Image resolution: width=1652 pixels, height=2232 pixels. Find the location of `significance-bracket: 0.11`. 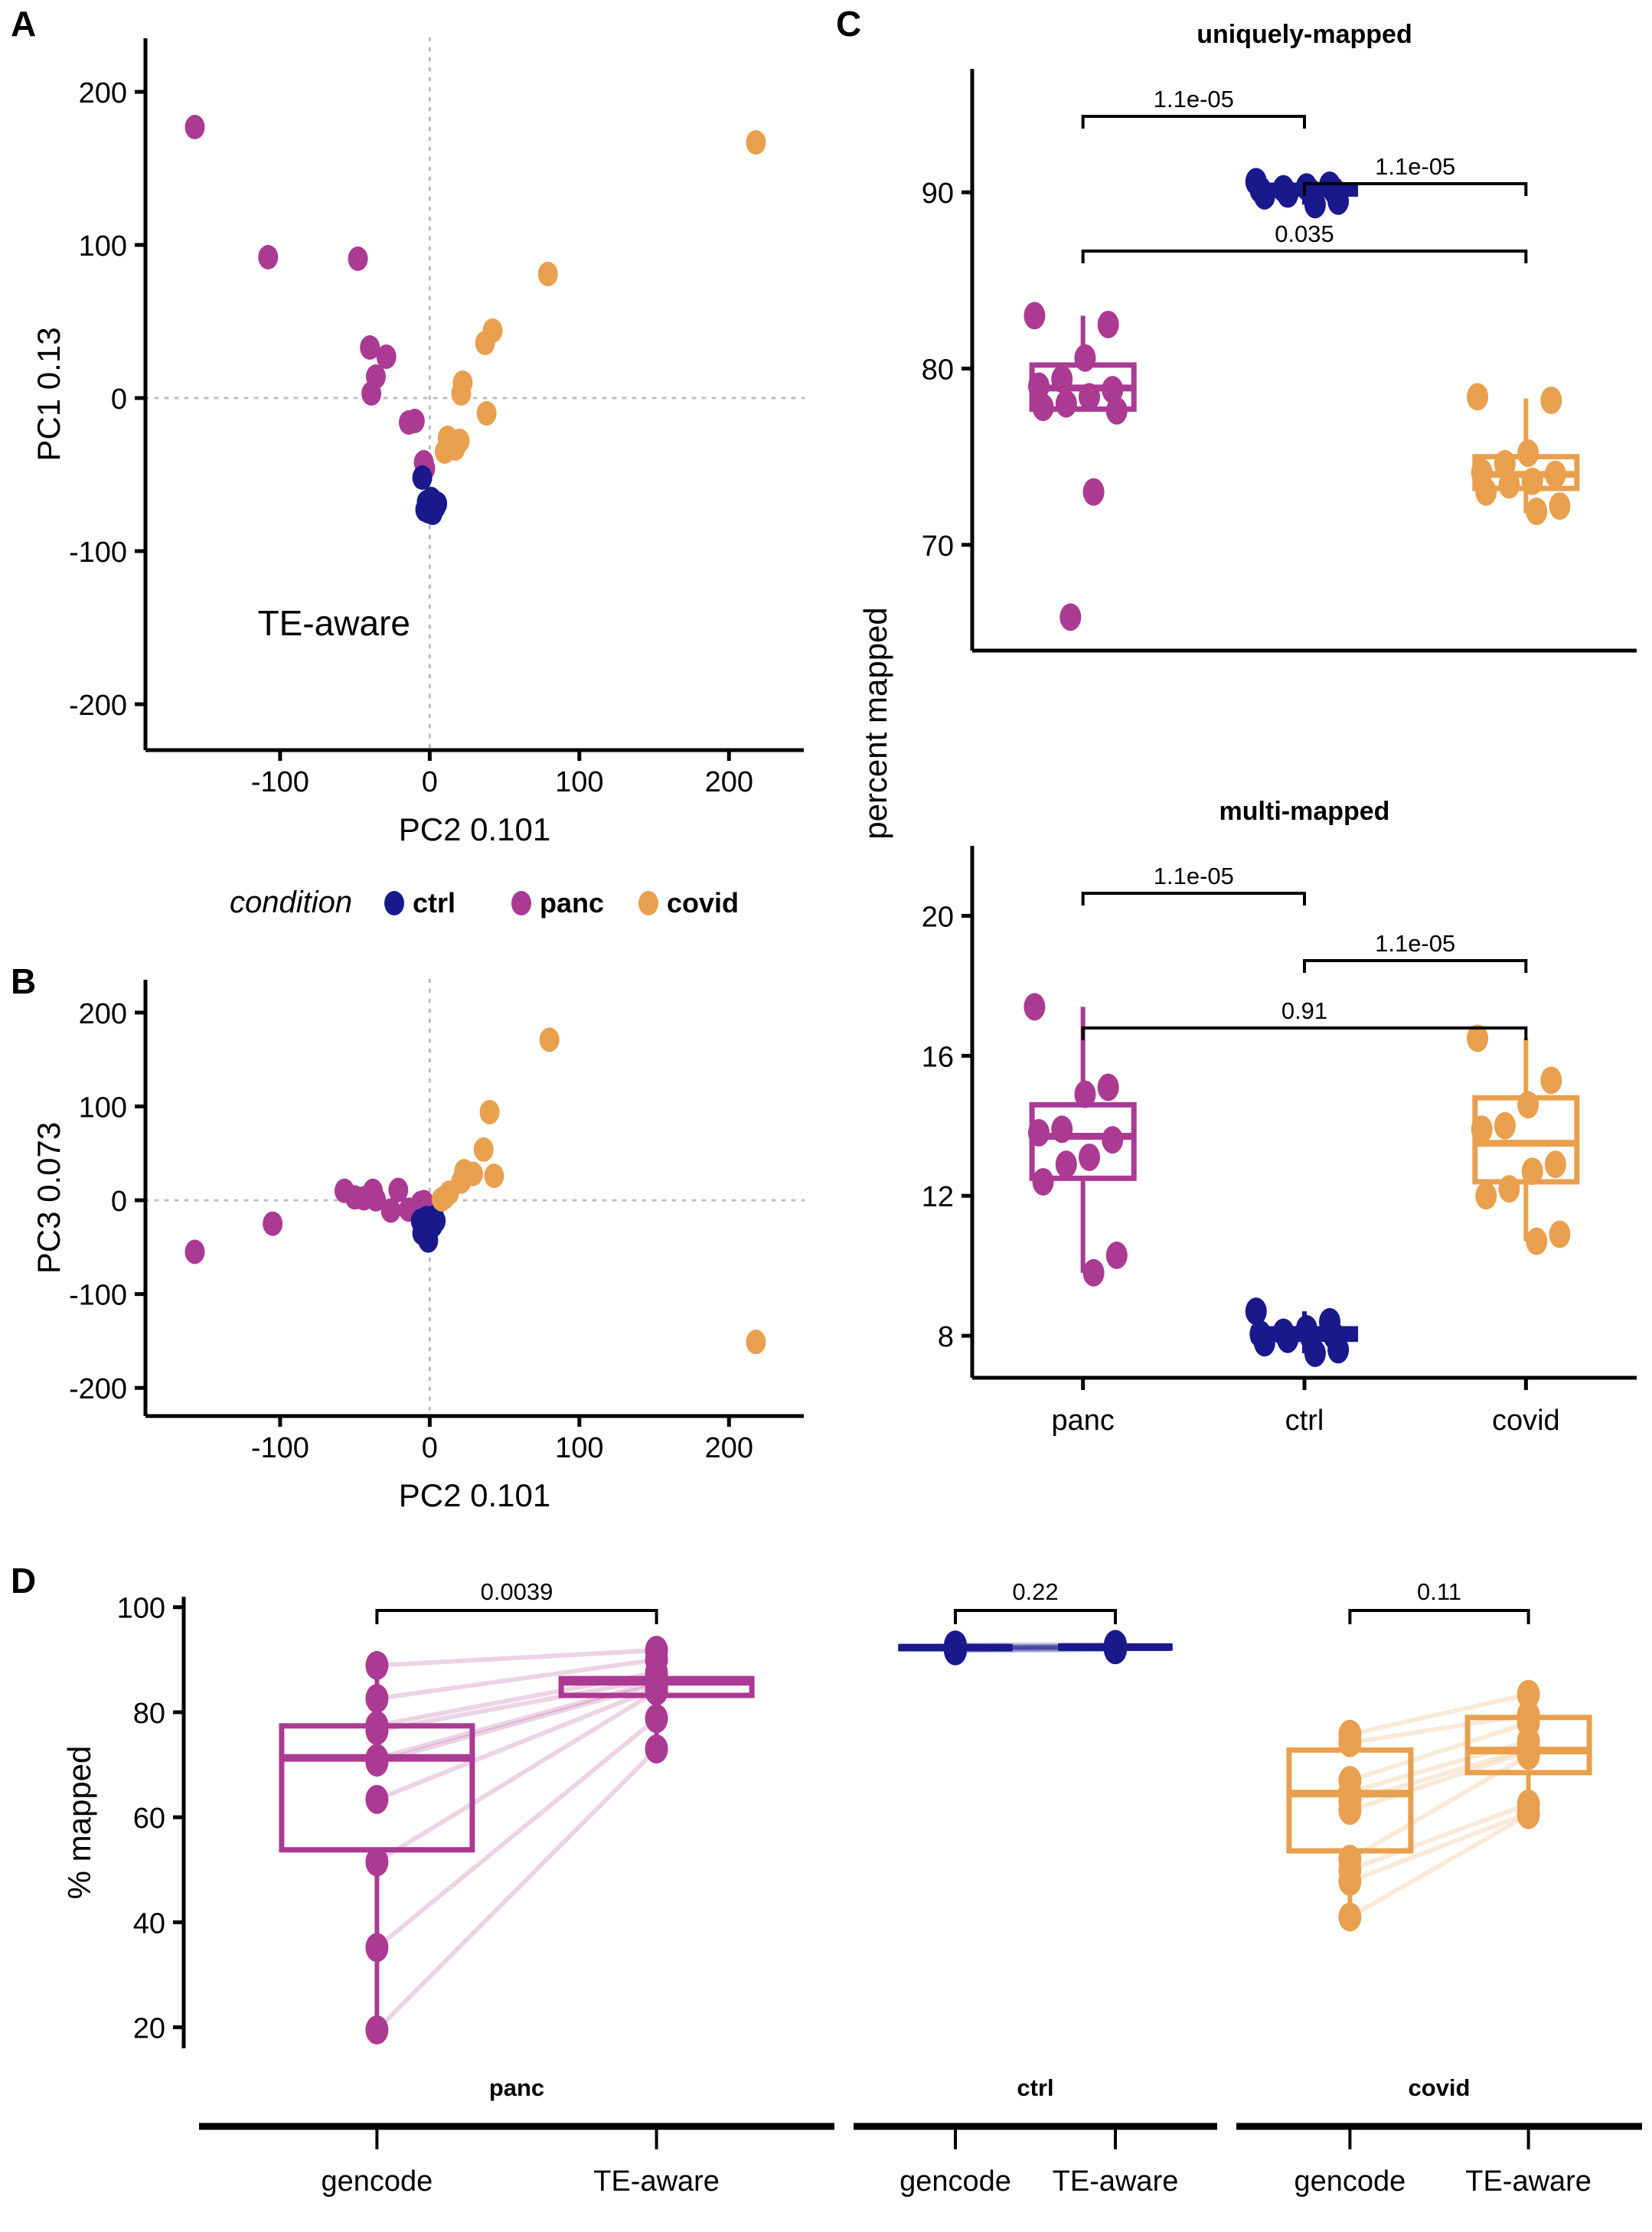

significance-bracket: 0.11 is located at coordinates (1439, 1601).